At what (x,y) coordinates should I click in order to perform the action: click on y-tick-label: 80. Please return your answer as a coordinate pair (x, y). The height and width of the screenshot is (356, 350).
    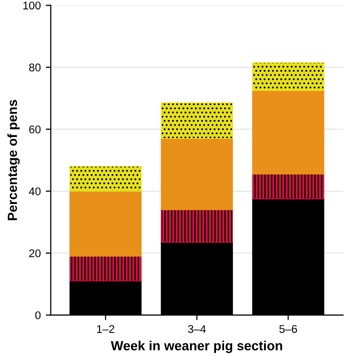
    Looking at the image, I should click on (35, 68).